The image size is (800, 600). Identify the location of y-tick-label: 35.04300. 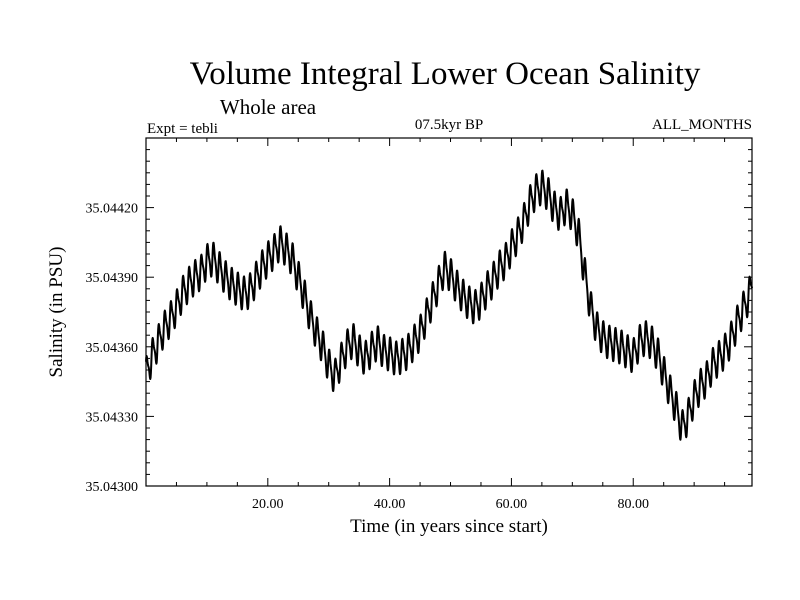
(112, 487).